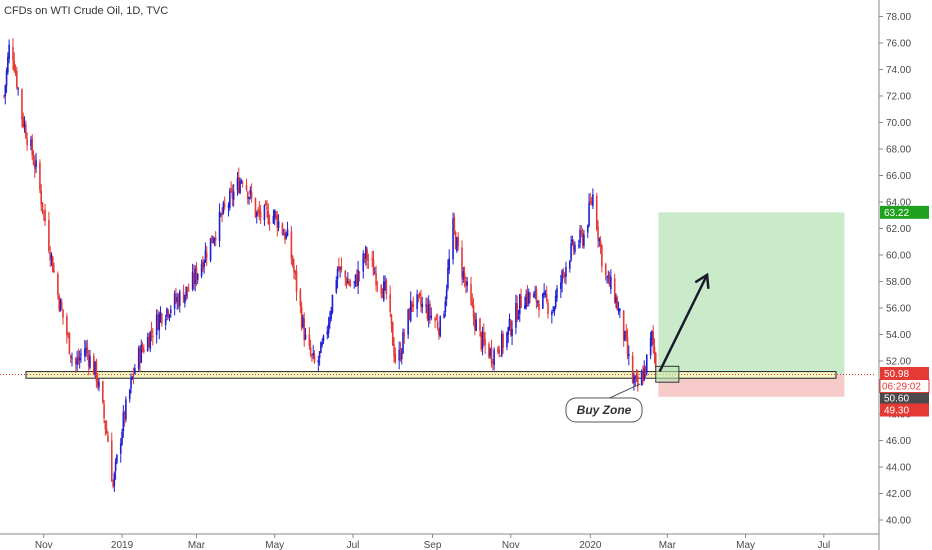 The height and width of the screenshot is (550, 932). Describe the element at coordinates (668, 545) in the screenshot. I see `x-tick-label: Mar` at that location.